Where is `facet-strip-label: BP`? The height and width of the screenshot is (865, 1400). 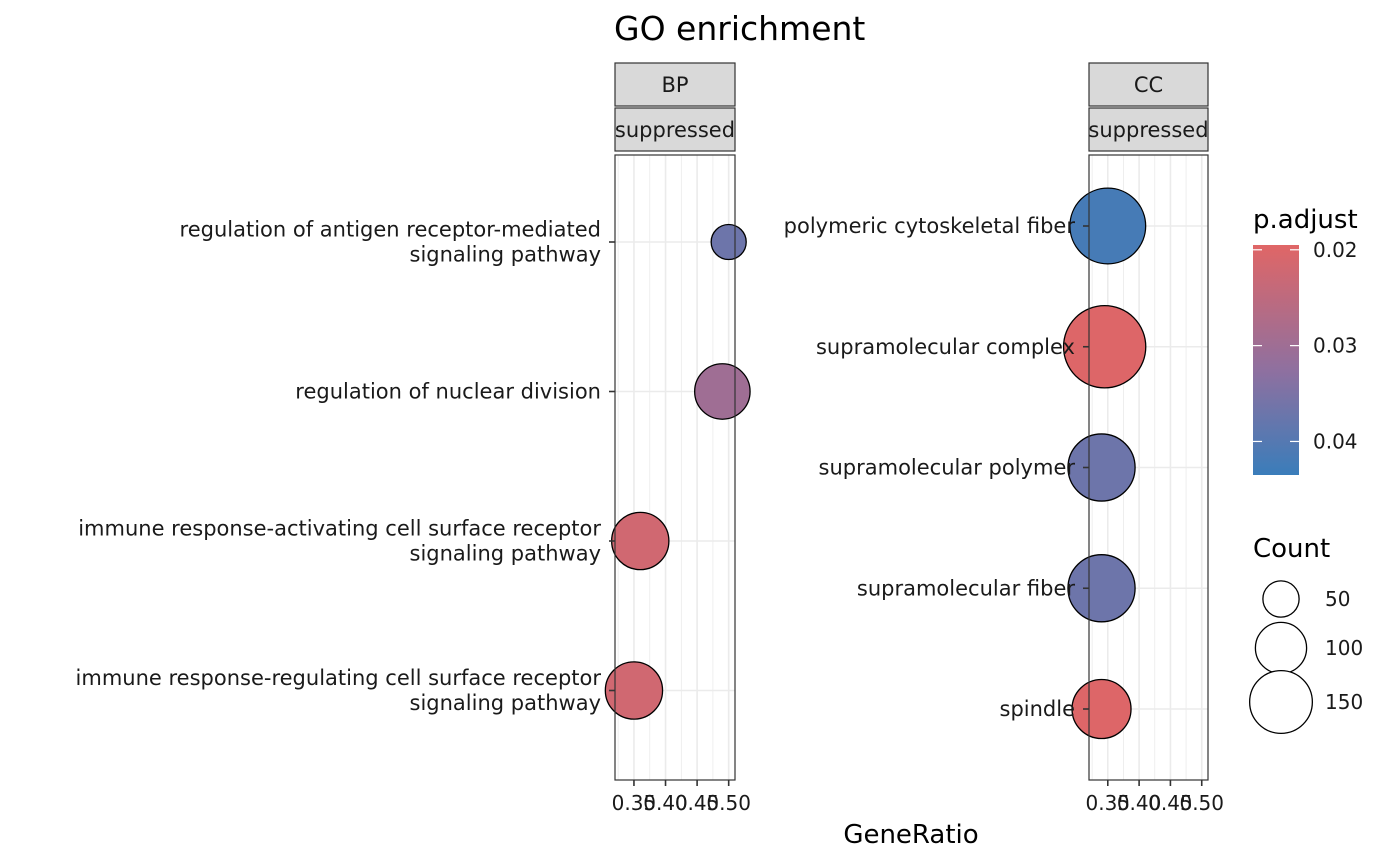
facet-strip-label: BP is located at coordinates (674, 85).